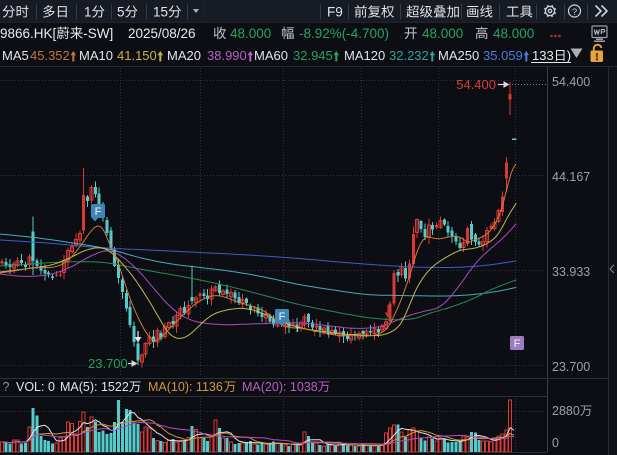 Image resolution: width=617 pixels, height=455 pixels. Describe the element at coordinates (280, 387) in the screenshot. I see `svg-text: MA(20): 1038` at that location.